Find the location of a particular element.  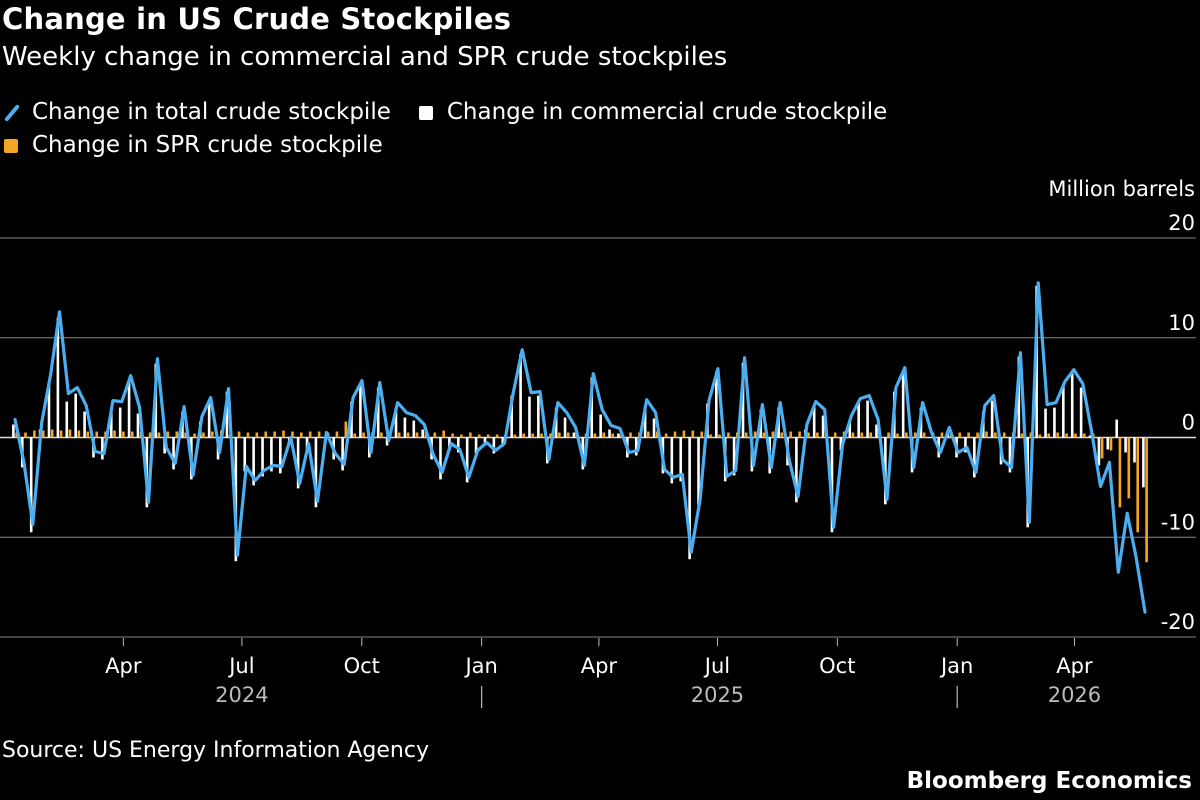

y-tick-label: -10 is located at coordinates (1178, 522).